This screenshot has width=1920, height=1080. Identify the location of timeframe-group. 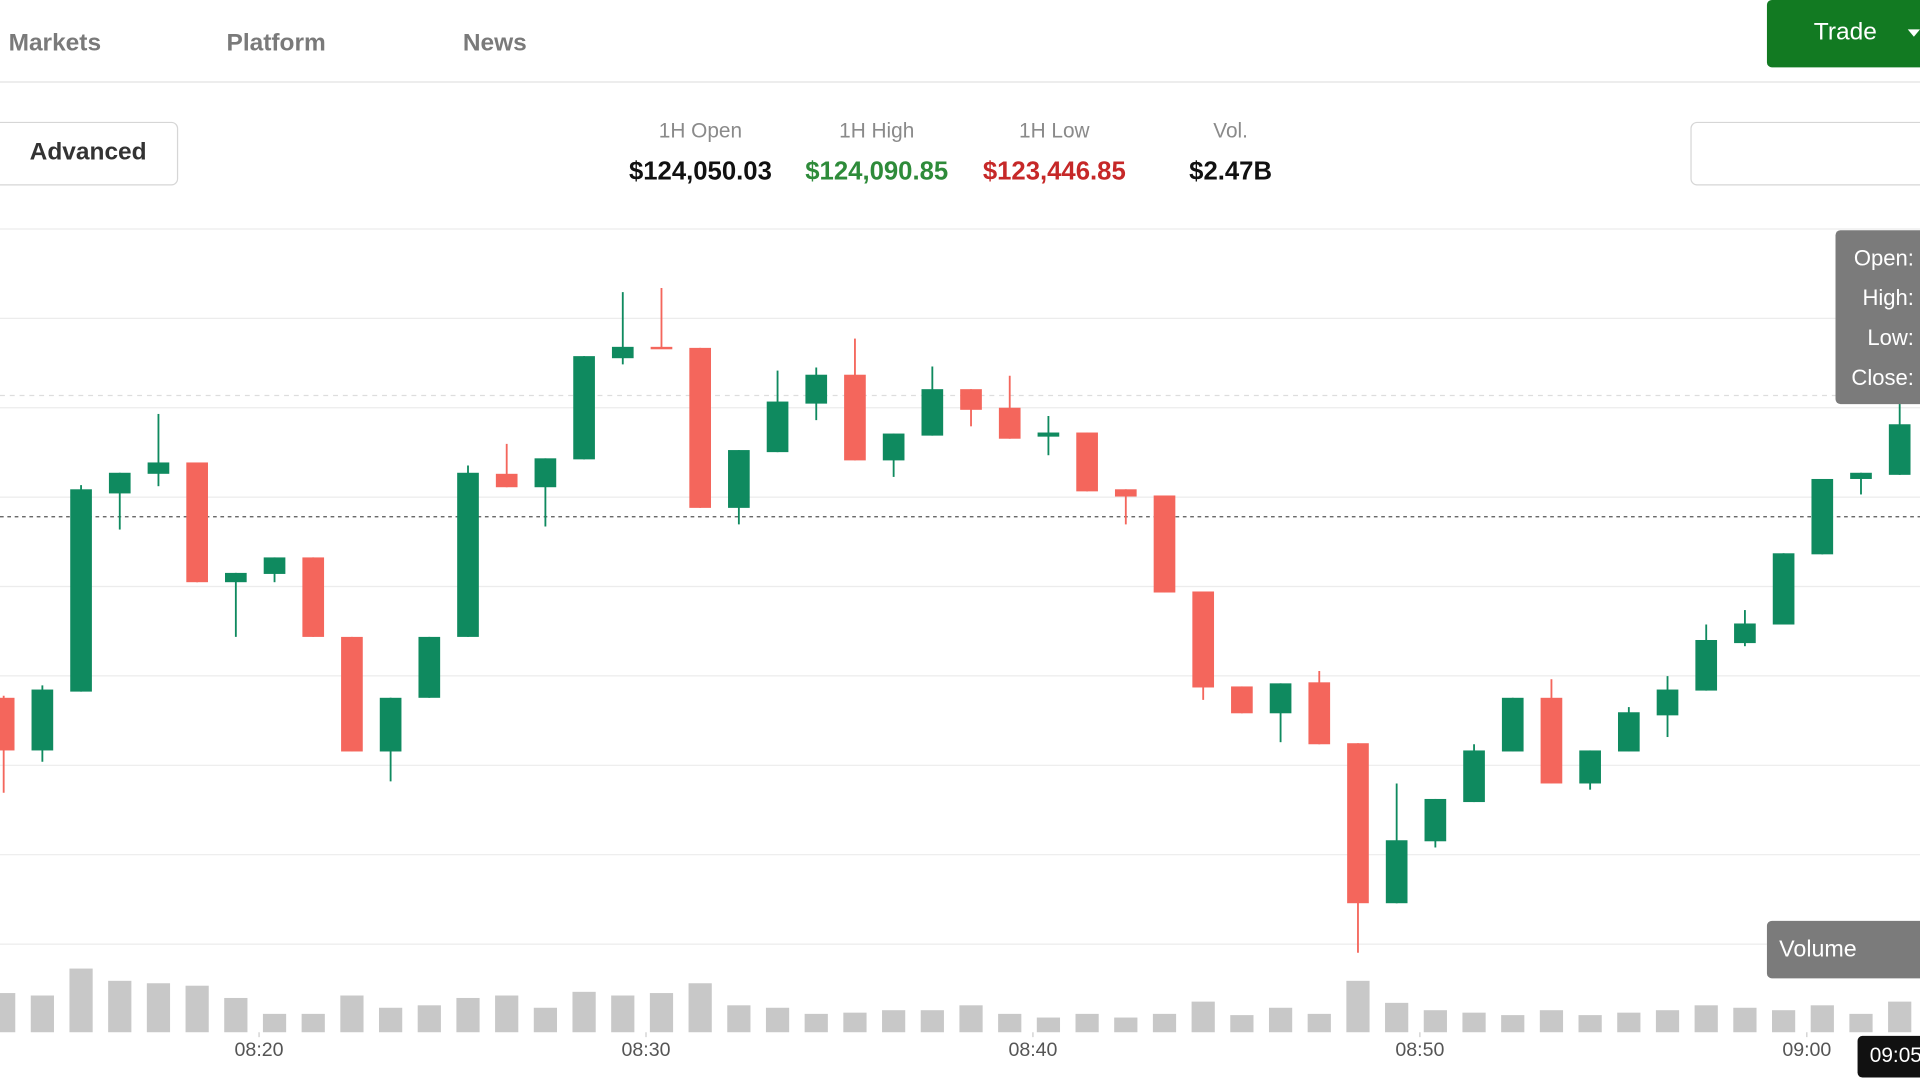
(1805, 153).